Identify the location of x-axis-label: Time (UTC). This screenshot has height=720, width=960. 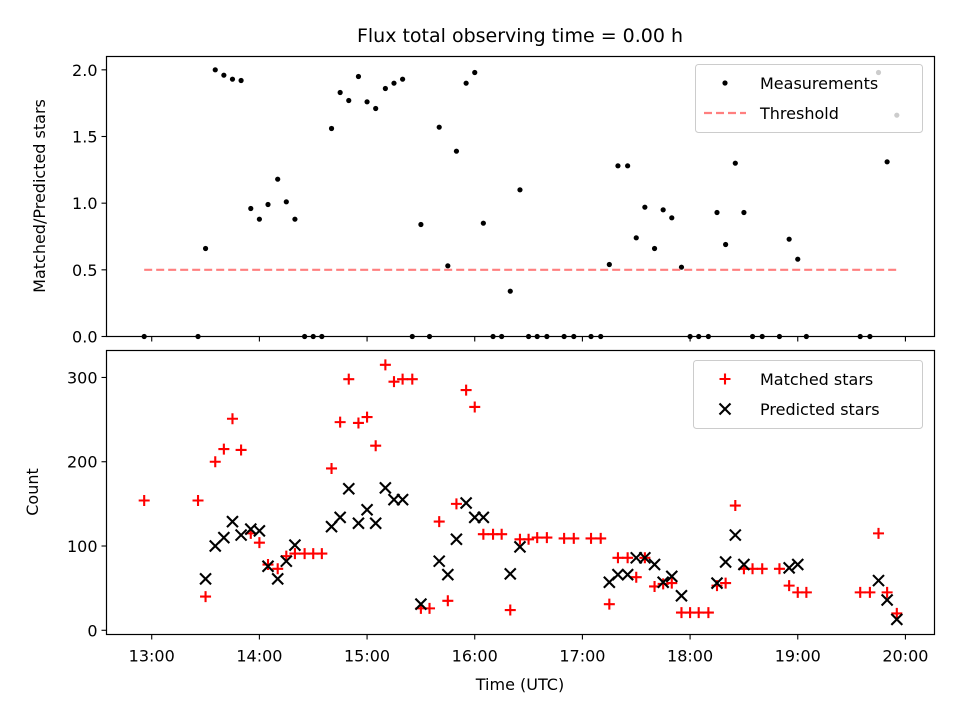
(519, 684).